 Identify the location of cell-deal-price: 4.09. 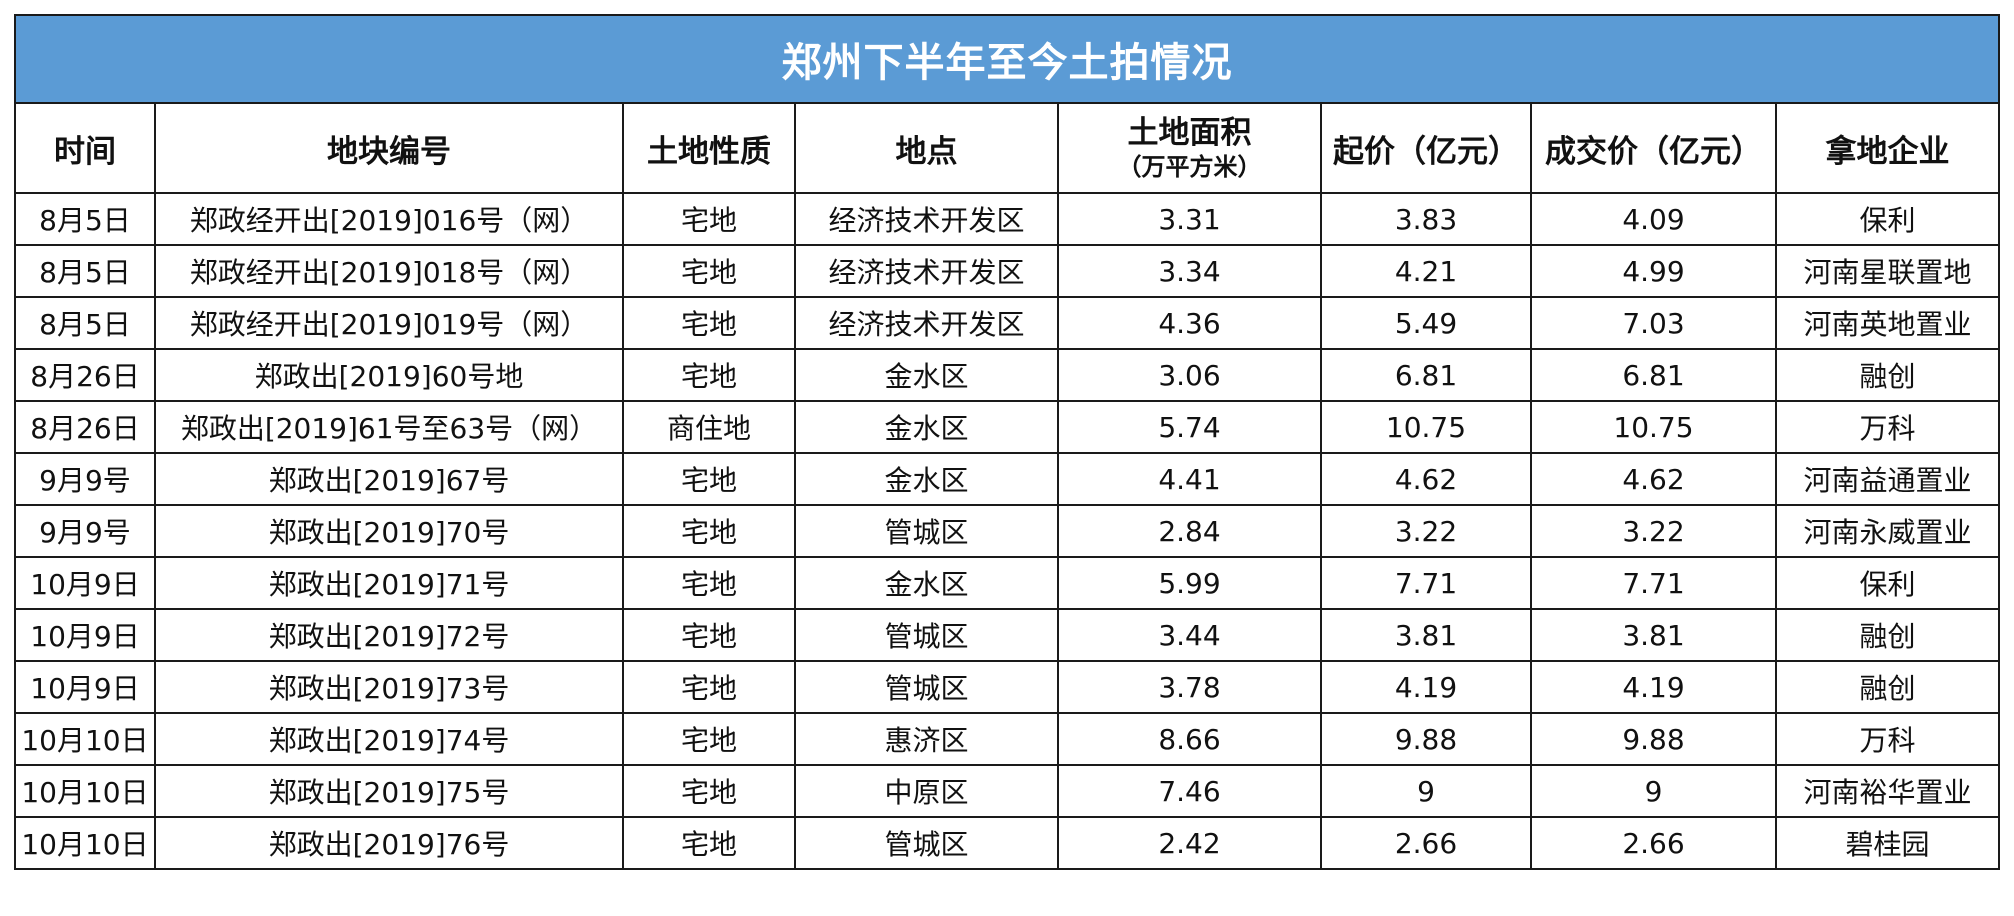
(1653, 219).